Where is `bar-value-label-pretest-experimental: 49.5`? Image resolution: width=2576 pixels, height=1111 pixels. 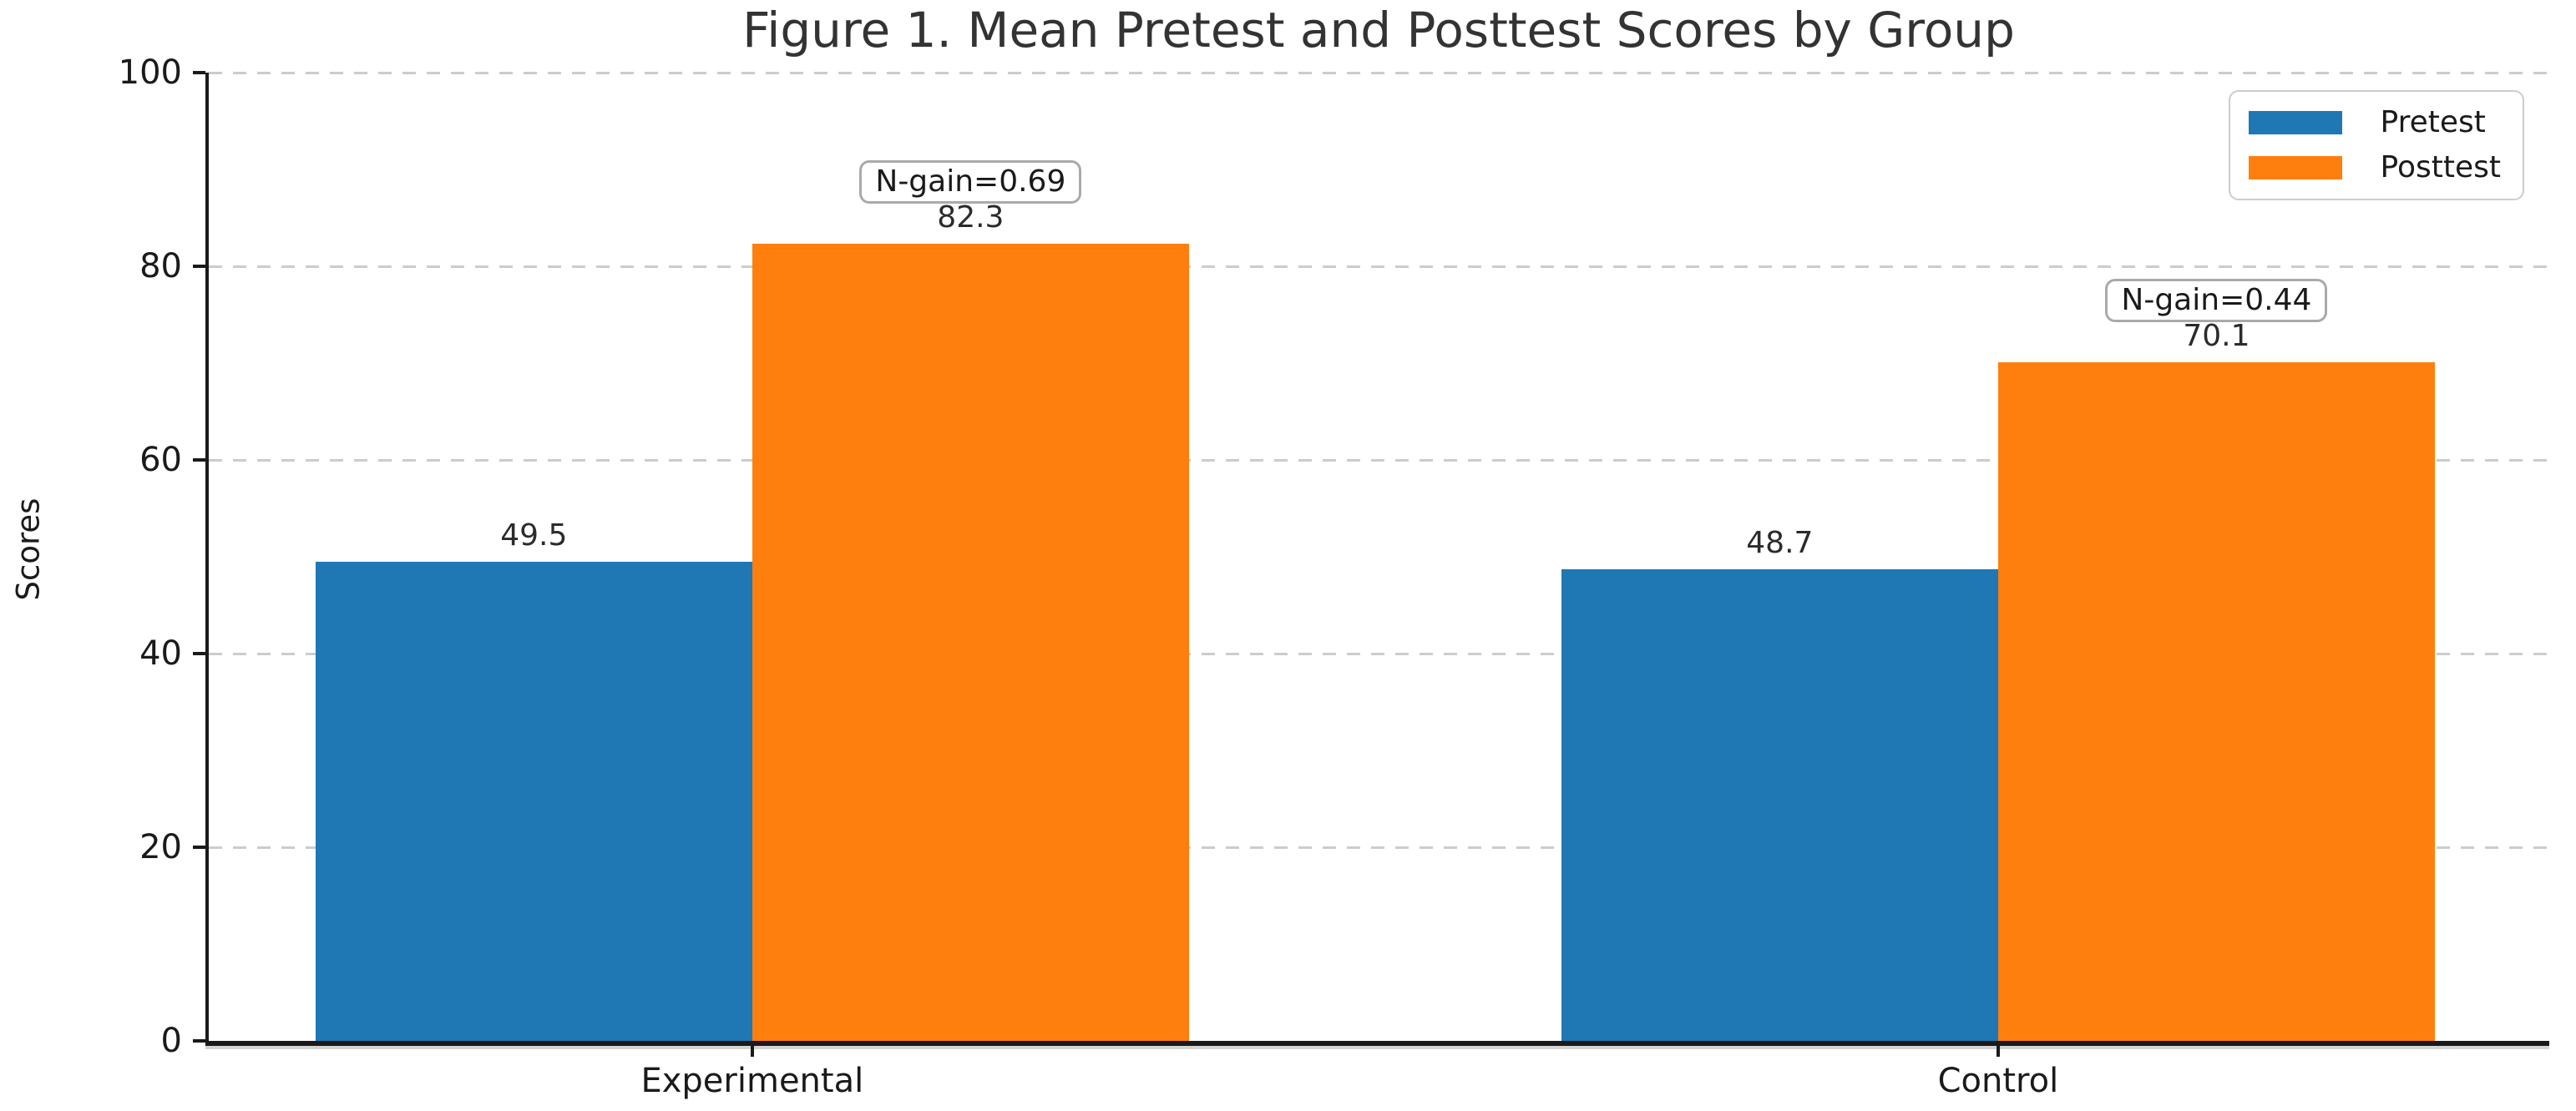 bar-value-label-pretest-experimental: 49.5 is located at coordinates (534, 535).